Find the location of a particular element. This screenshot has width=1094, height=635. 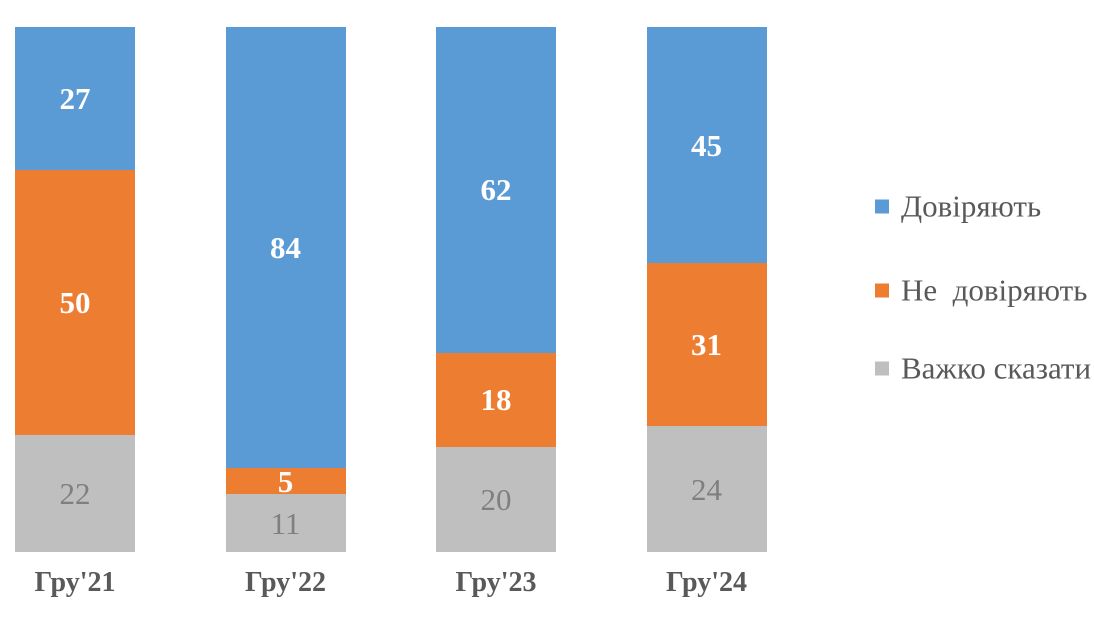

bar-segment: 5 is located at coordinates (285, 481).